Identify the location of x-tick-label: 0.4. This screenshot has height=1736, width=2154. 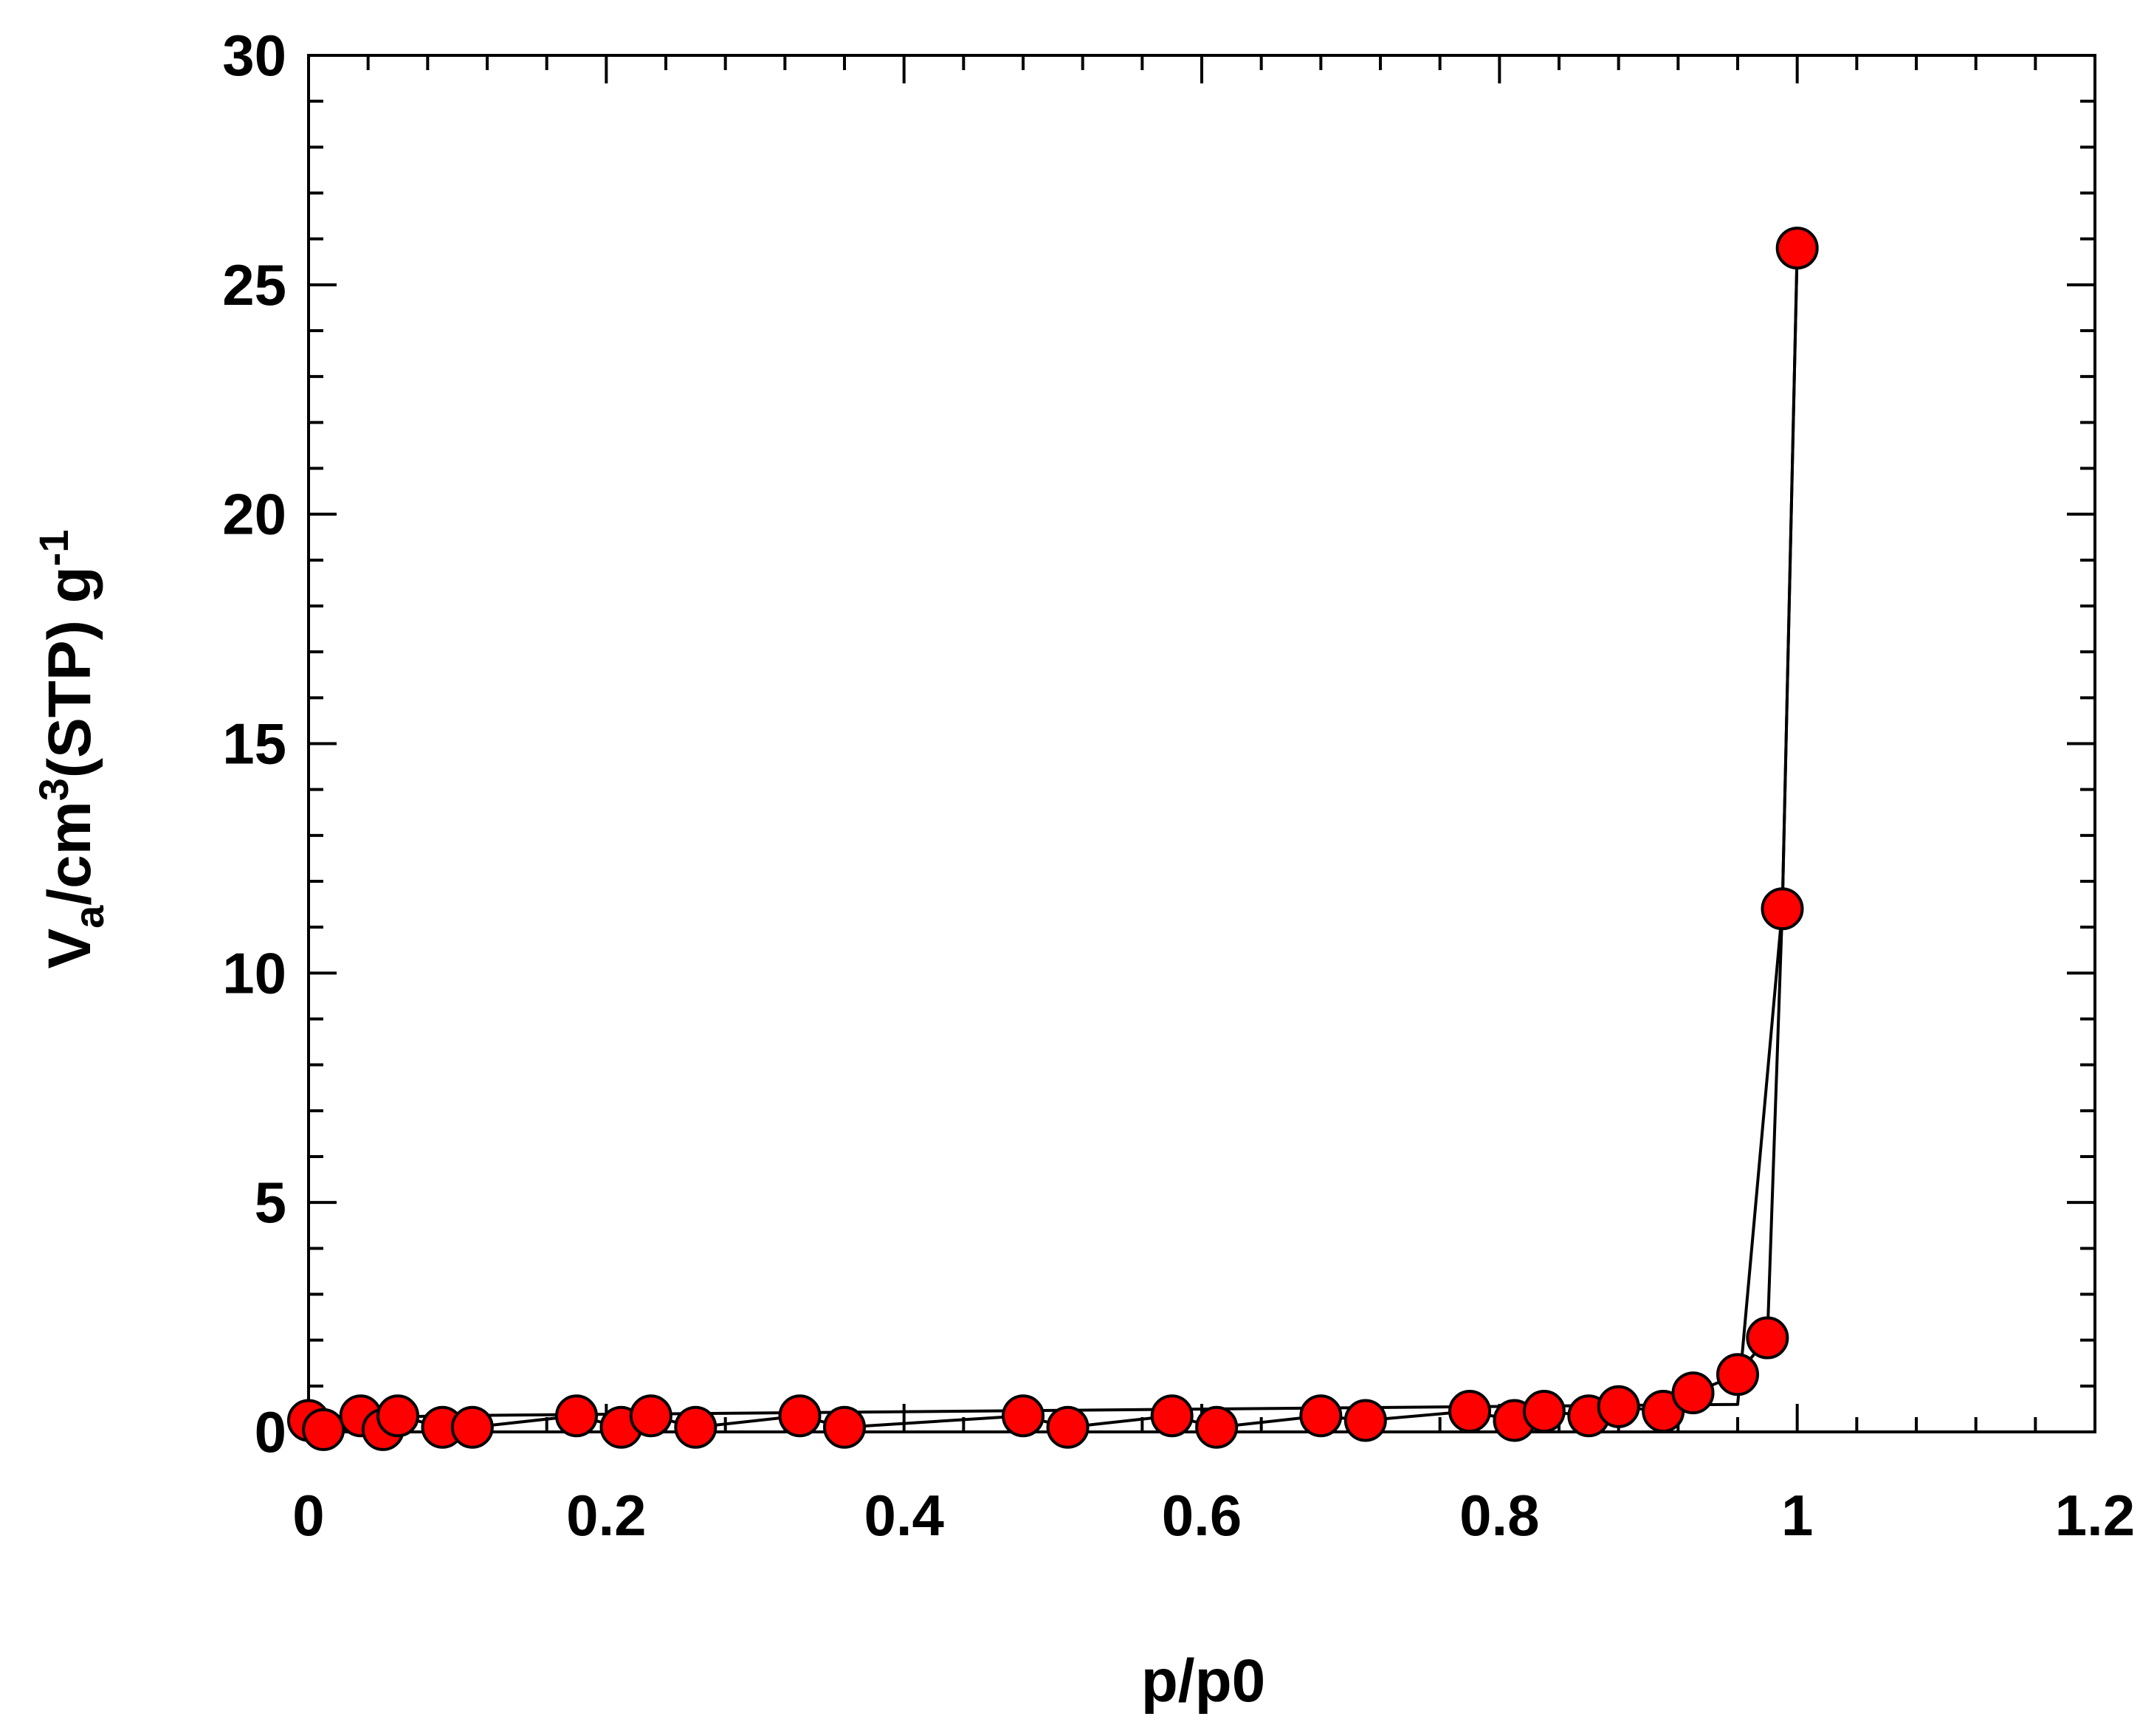
(903, 1515).